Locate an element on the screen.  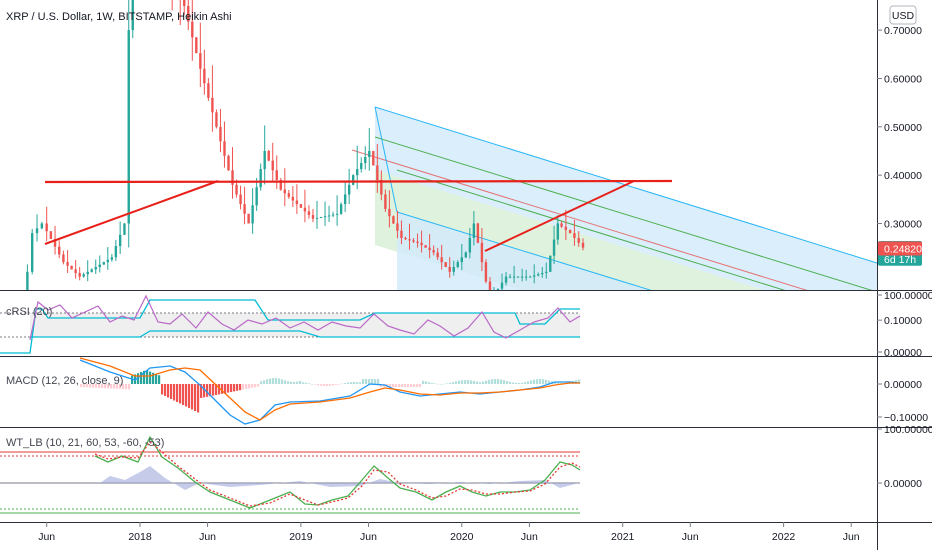
currency-button is located at coordinates (903, 15).